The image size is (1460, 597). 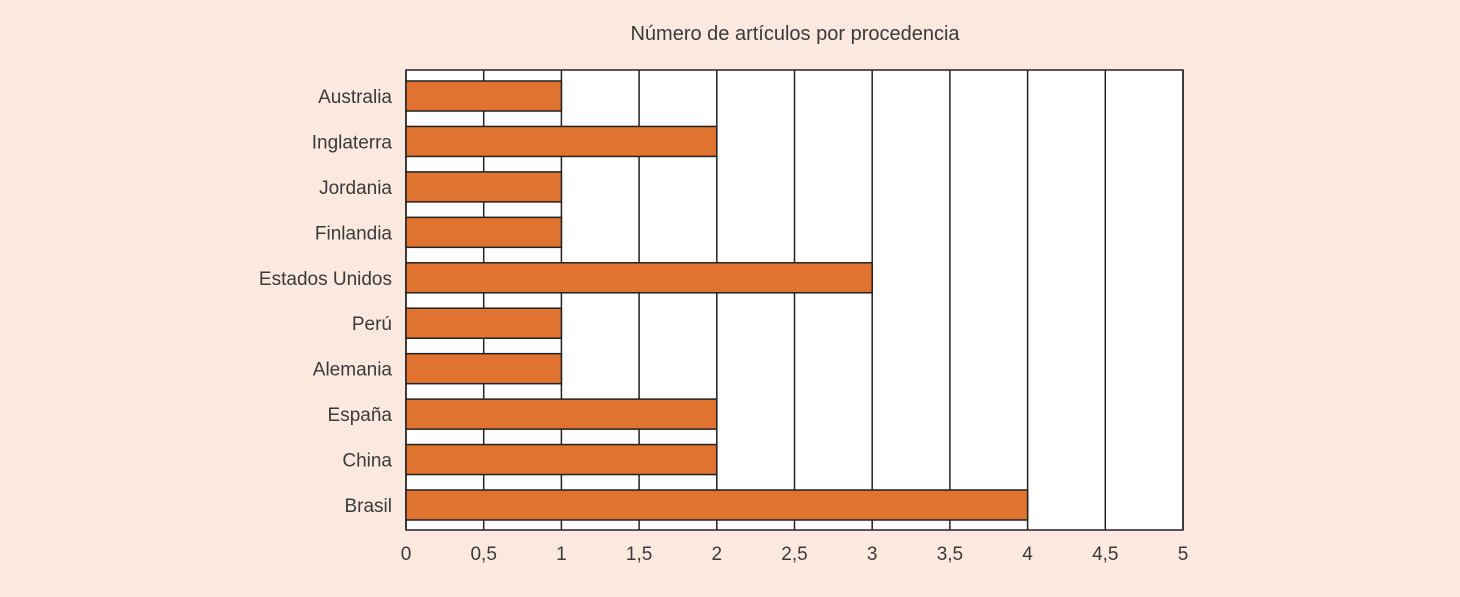 What do you see at coordinates (484, 232) in the screenshot?
I see `bar-finlandia` at bounding box center [484, 232].